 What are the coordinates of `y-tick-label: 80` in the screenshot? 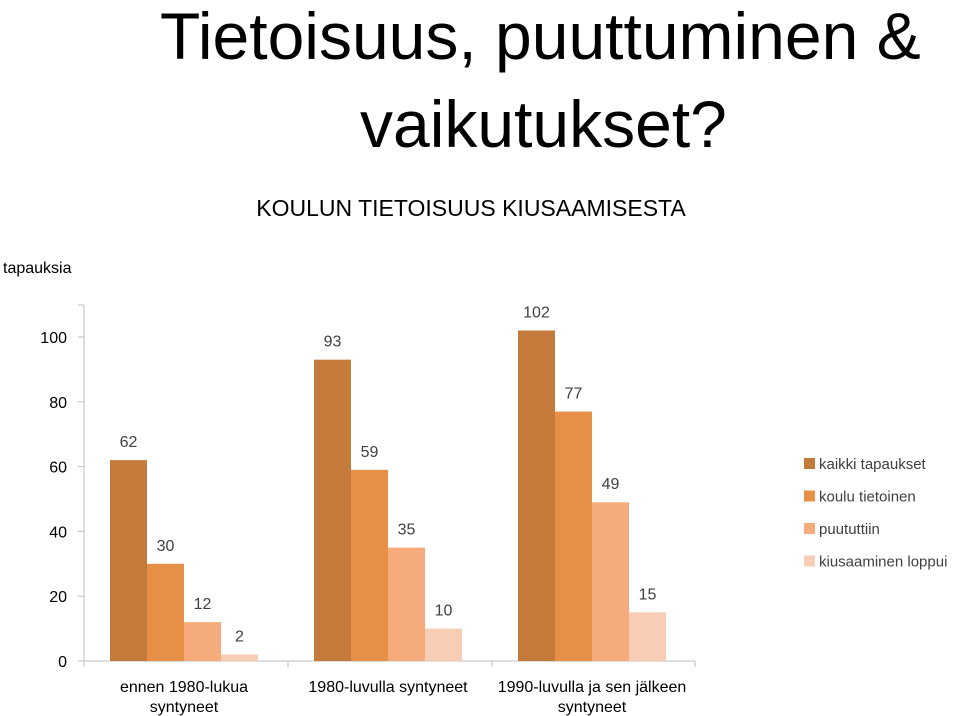 It's located at (58, 403).